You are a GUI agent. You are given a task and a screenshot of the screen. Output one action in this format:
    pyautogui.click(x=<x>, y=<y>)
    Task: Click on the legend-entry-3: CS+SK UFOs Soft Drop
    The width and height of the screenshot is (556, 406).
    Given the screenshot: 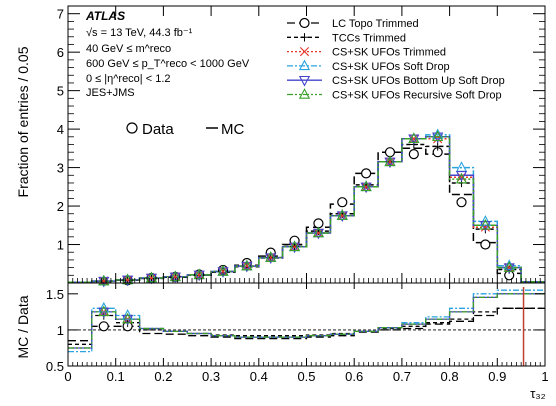 What is the action you would take?
    pyautogui.click(x=368, y=66)
    